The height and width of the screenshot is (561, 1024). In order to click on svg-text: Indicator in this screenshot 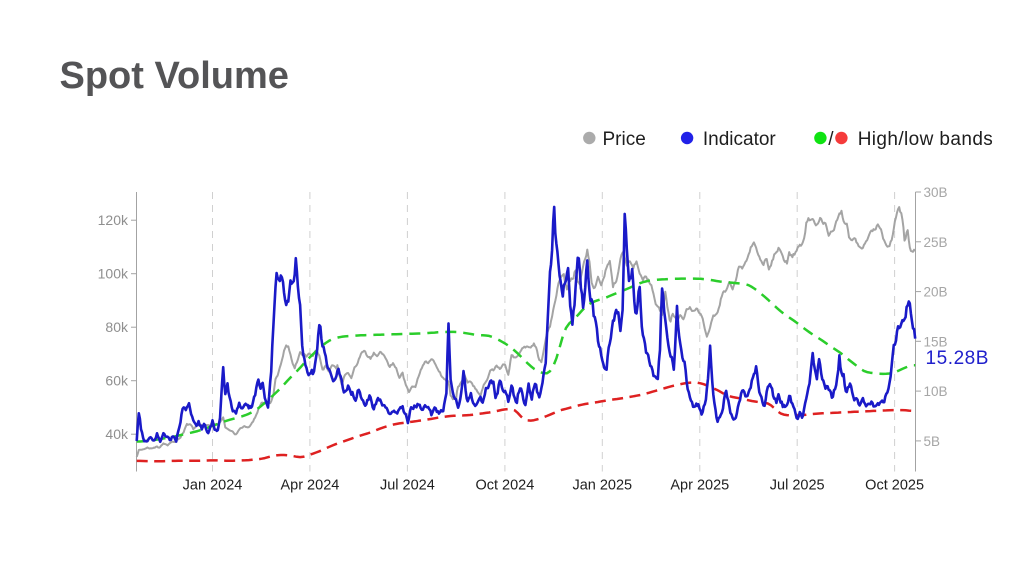, I will do `click(740, 139)`.